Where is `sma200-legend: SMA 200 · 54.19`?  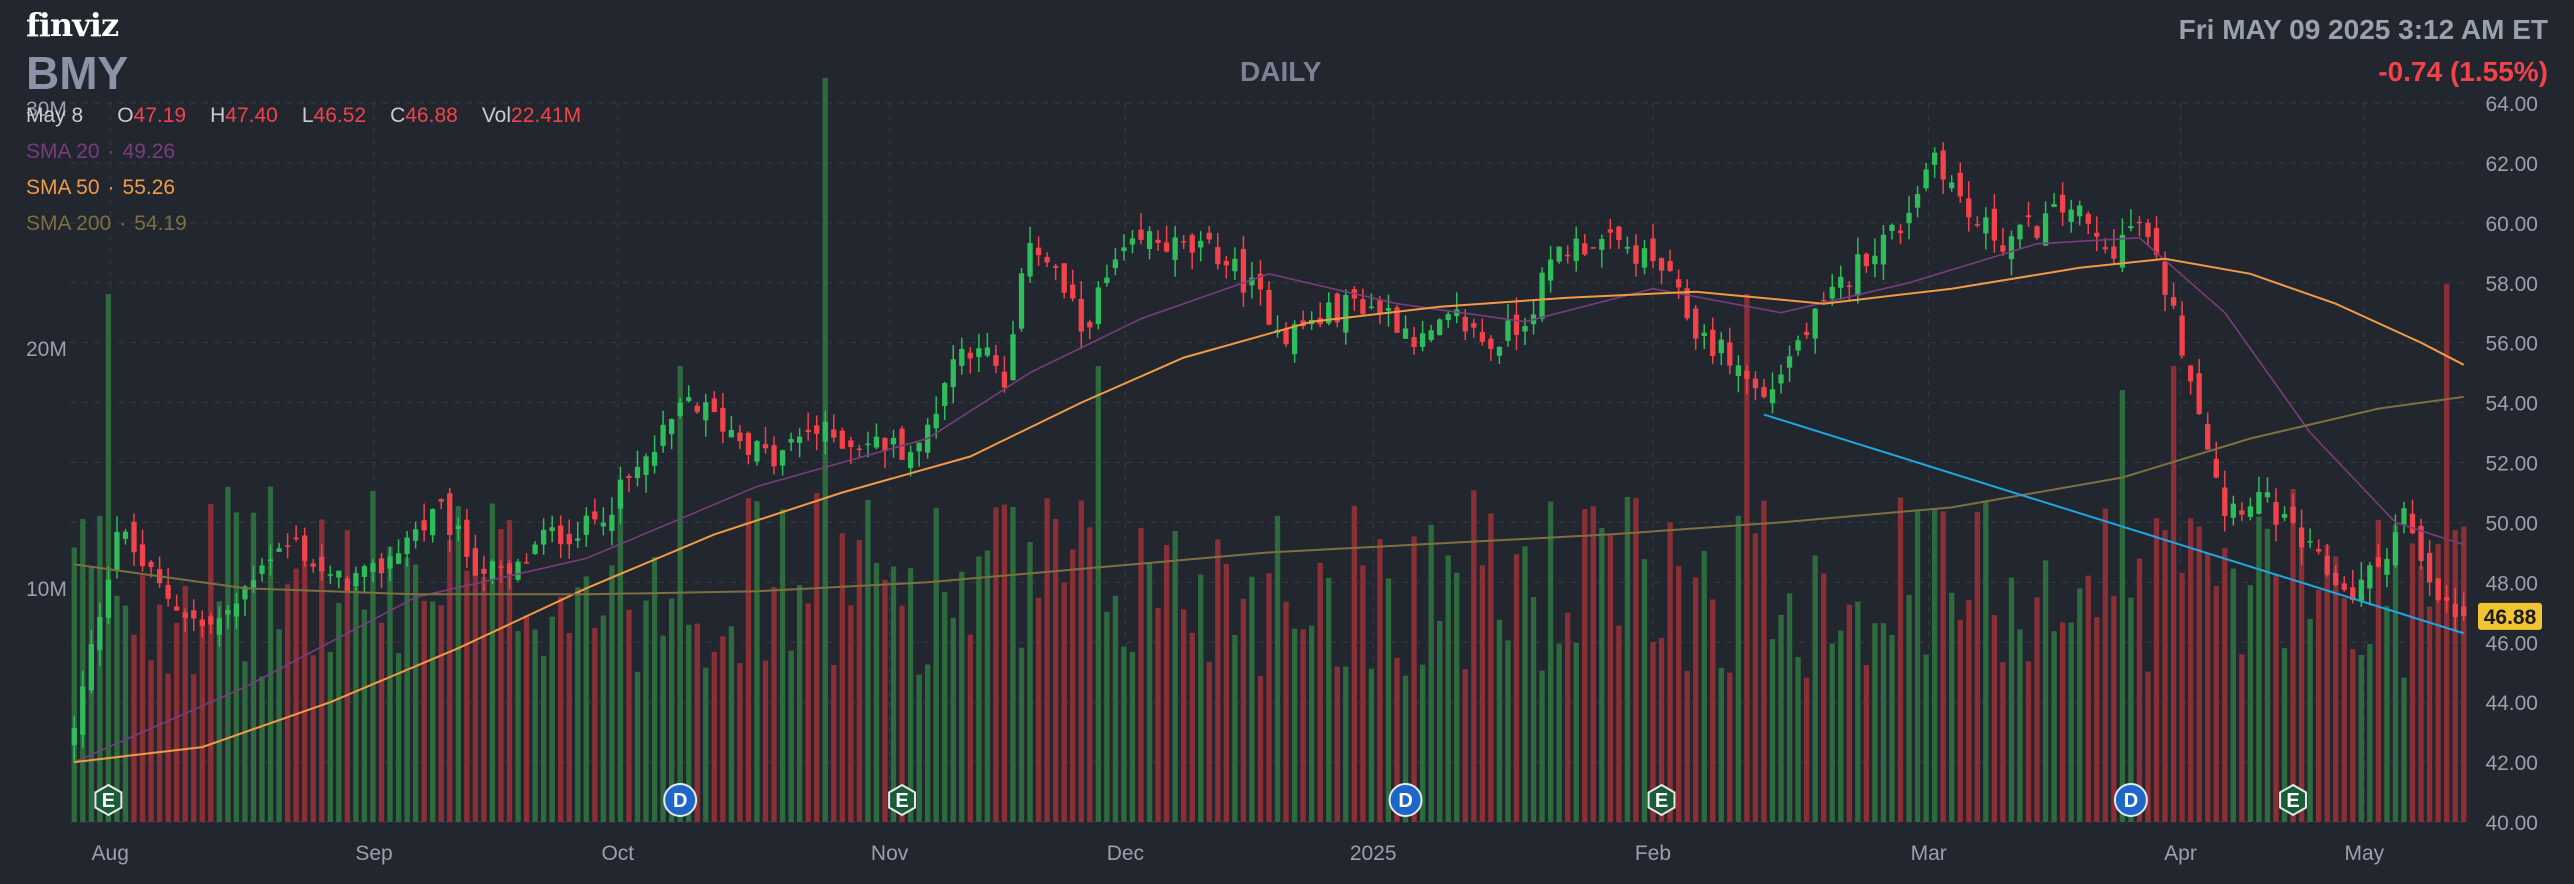 sma200-legend: SMA 200 · 54.19 is located at coordinates (106, 223).